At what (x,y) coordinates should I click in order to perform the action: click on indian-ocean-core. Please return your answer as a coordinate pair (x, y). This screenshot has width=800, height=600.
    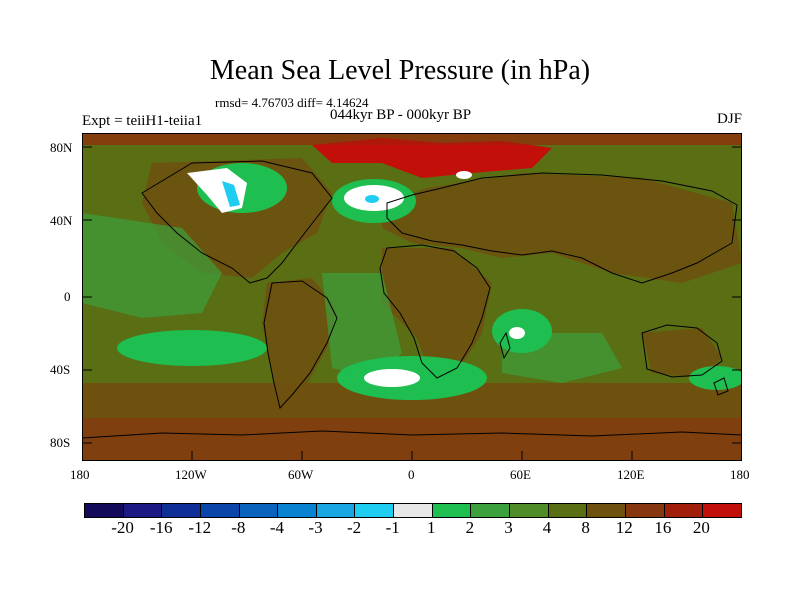
    Looking at the image, I should click on (517, 333).